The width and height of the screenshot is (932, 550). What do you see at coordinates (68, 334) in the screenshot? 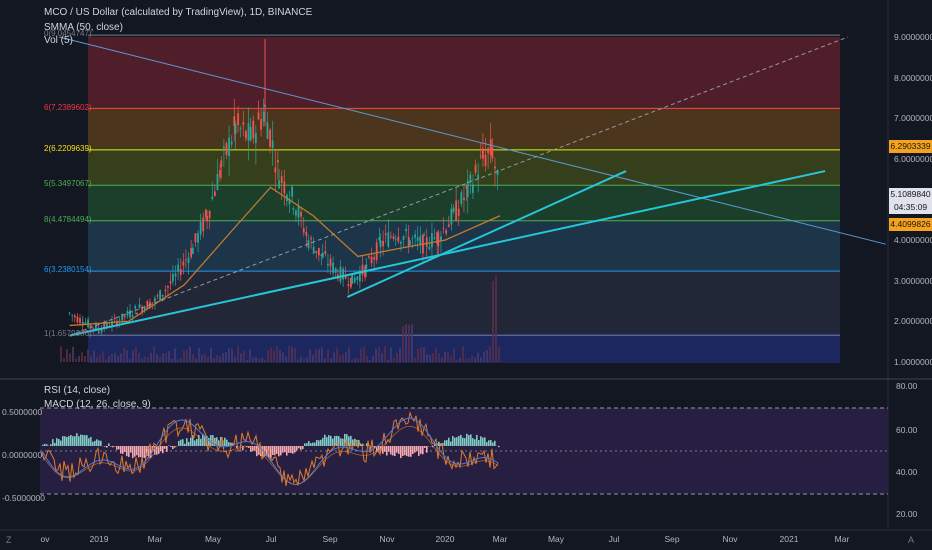
I see `fib-label-6: 1(1.6579386)` at bounding box center [68, 334].